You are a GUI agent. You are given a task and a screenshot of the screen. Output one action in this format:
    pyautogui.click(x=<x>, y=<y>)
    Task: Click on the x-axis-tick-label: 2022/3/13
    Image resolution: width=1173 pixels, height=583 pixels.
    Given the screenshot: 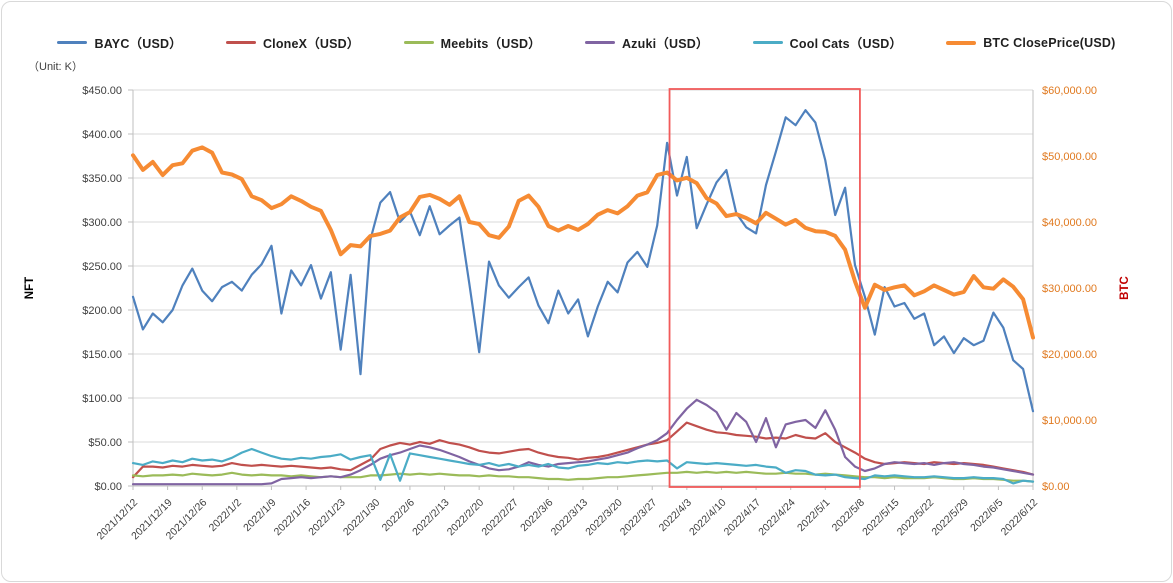 What is the action you would take?
    pyautogui.click(x=570, y=518)
    